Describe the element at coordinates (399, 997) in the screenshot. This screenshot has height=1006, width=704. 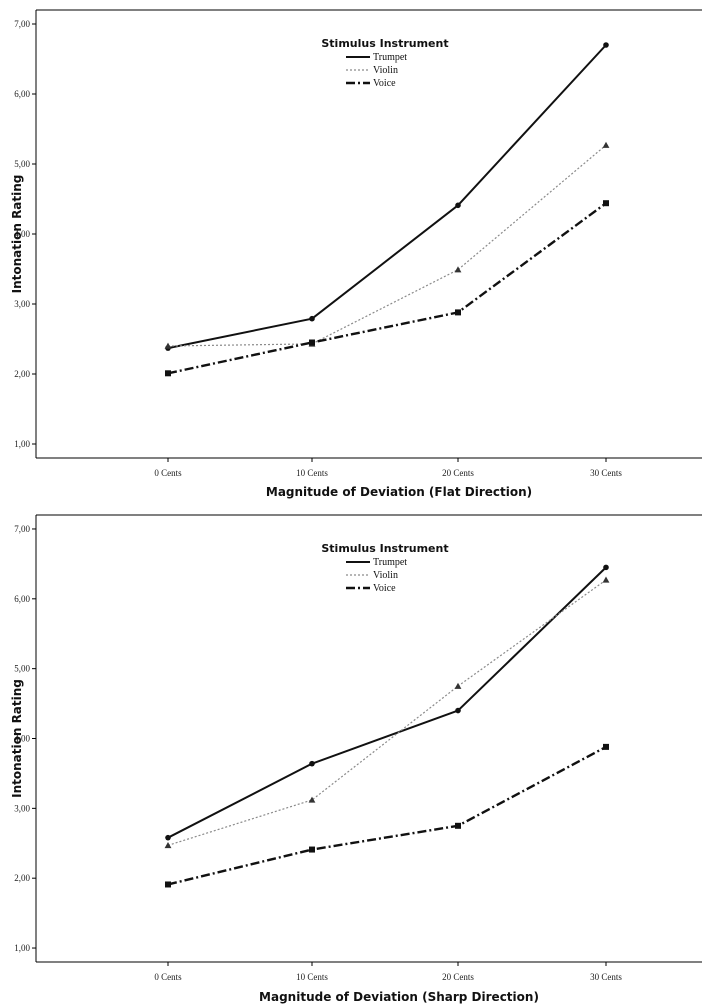
I see `x-axis-title: Magnitude of Deviation (Sharp Direction)` at that location.